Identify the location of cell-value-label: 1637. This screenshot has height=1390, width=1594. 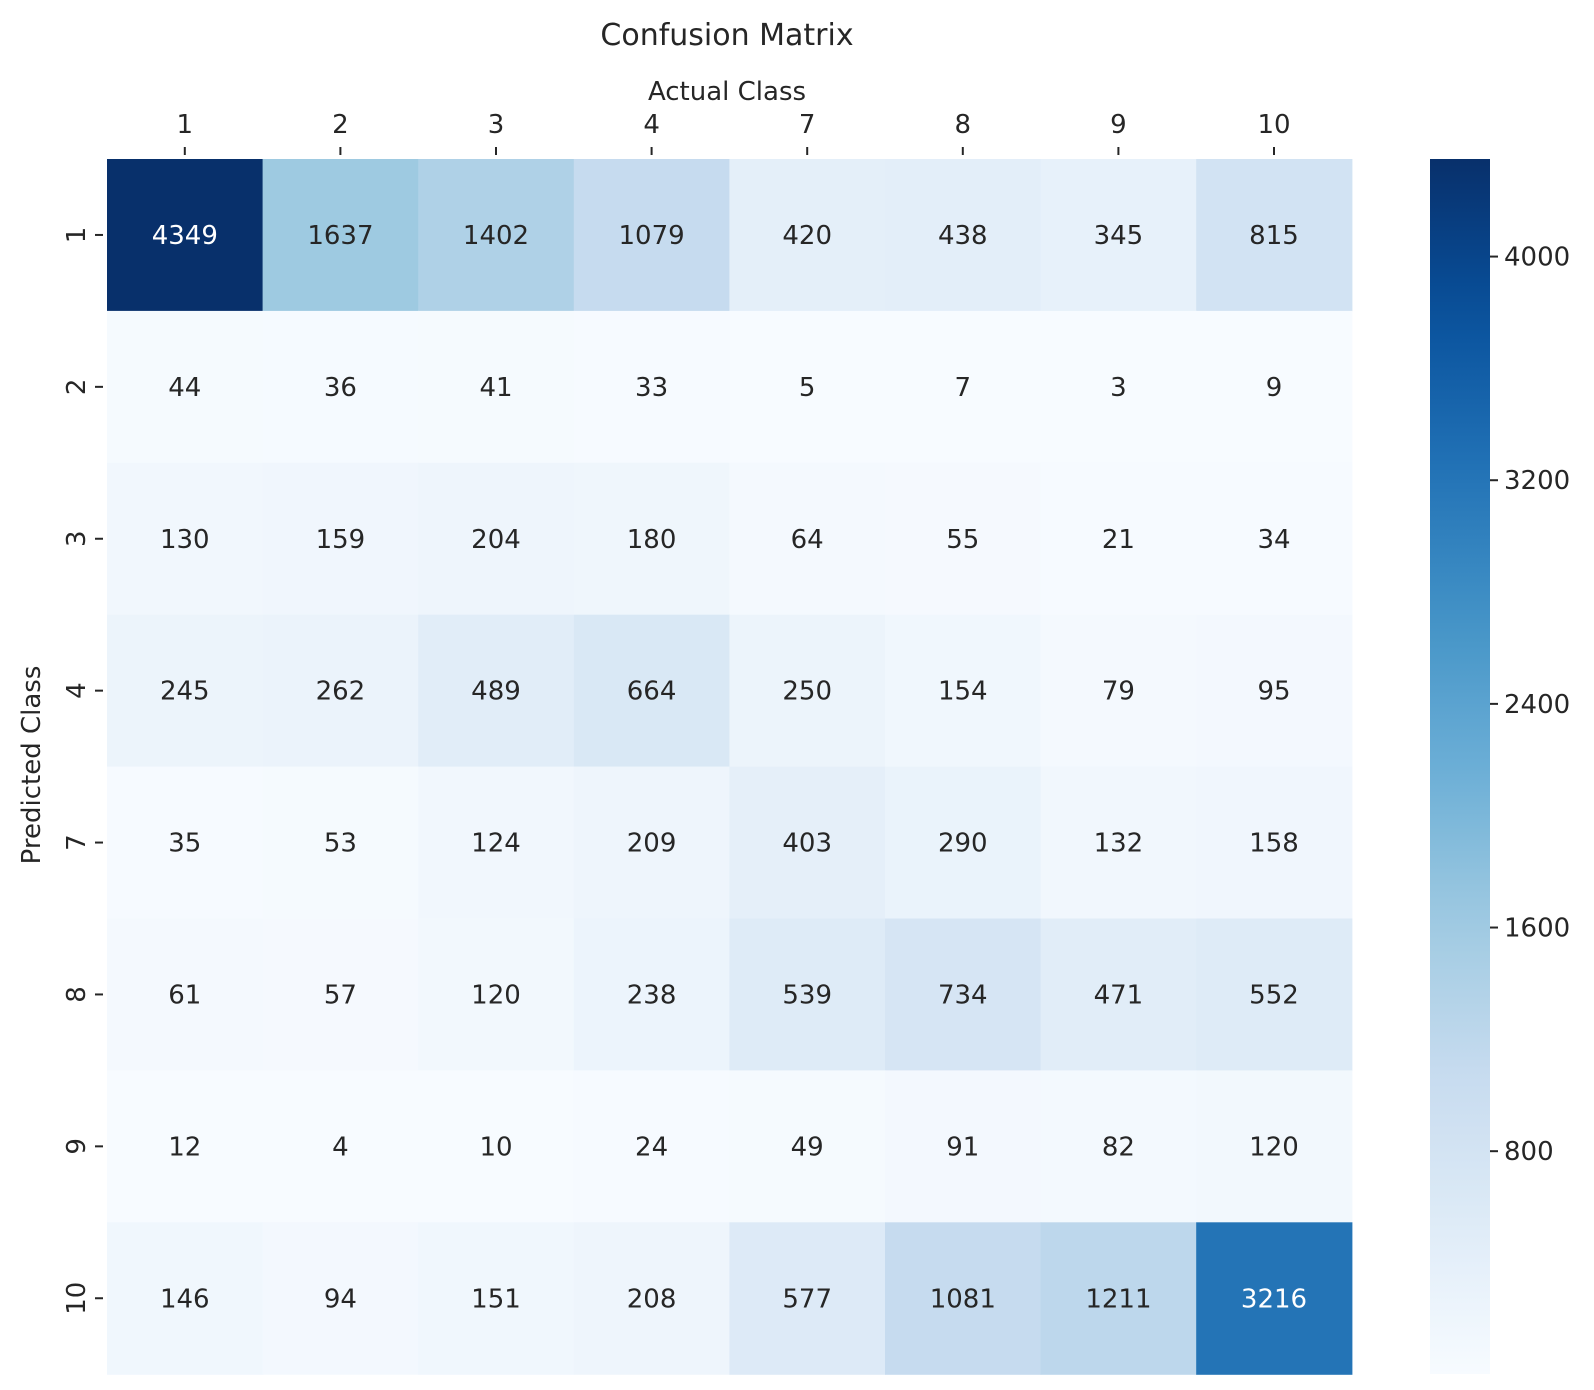
(340, 236).